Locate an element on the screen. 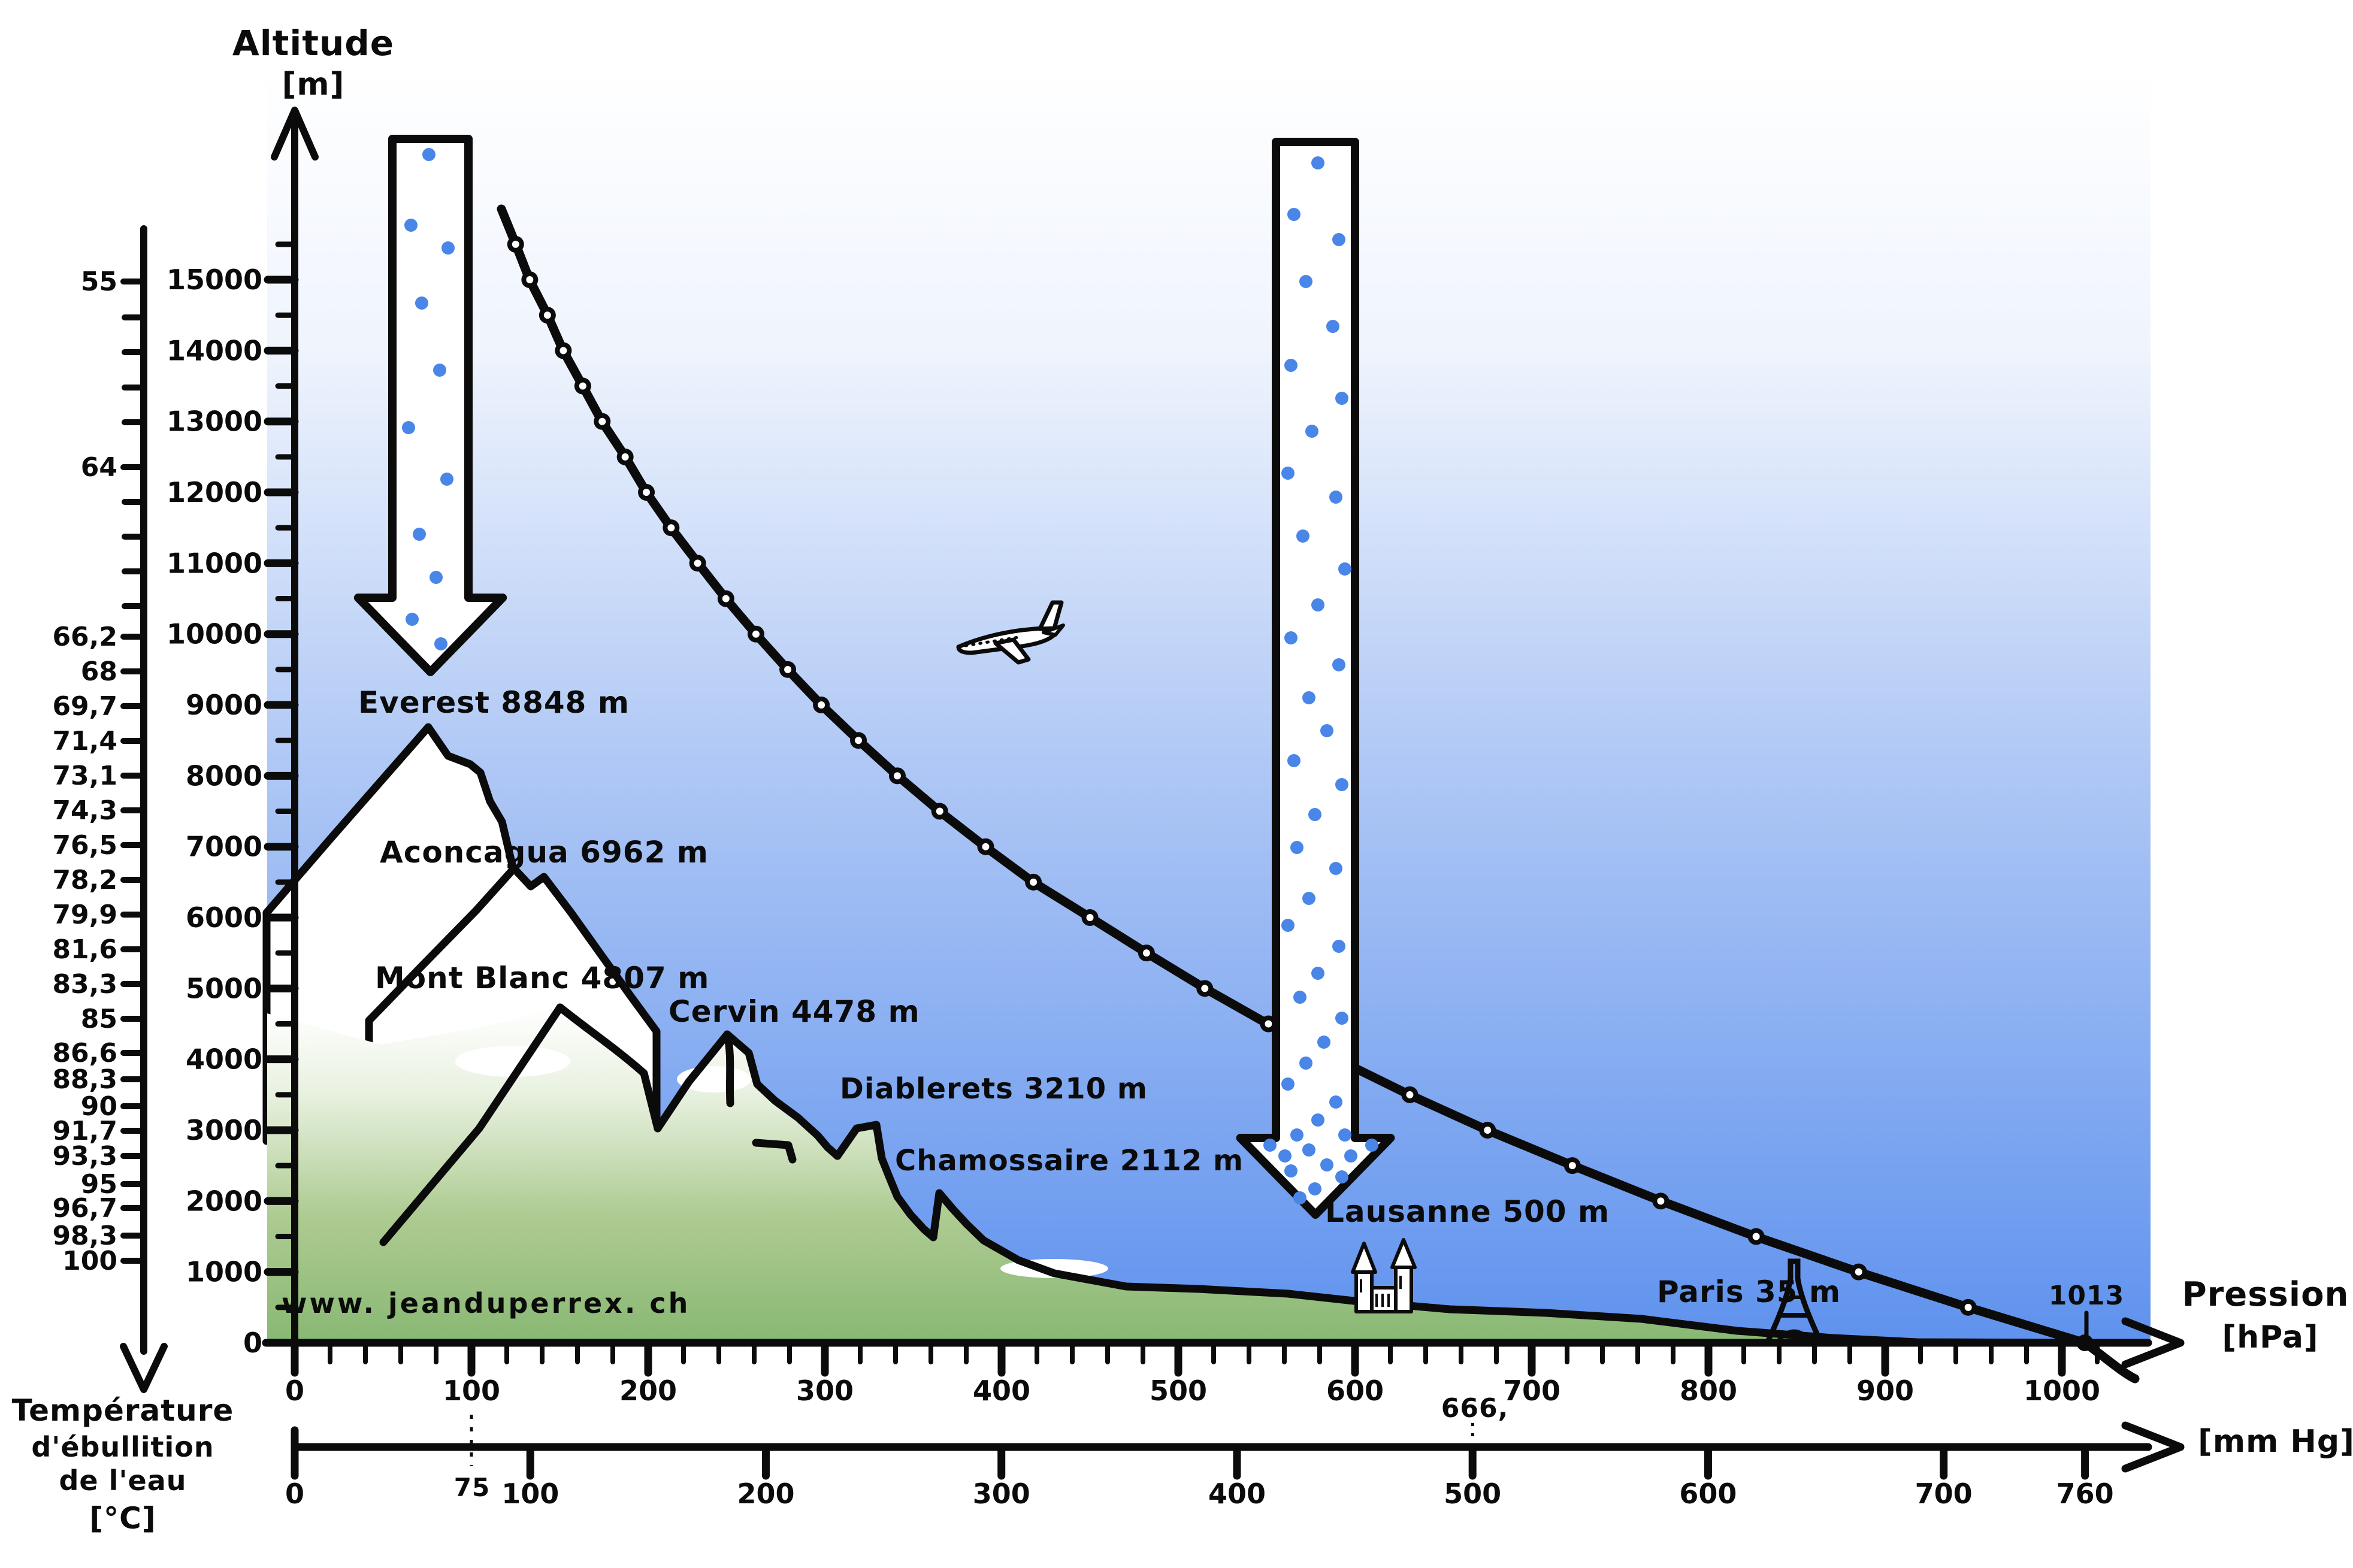  mmhg-tick-label: 0 is located at coordinates (294, 1494).